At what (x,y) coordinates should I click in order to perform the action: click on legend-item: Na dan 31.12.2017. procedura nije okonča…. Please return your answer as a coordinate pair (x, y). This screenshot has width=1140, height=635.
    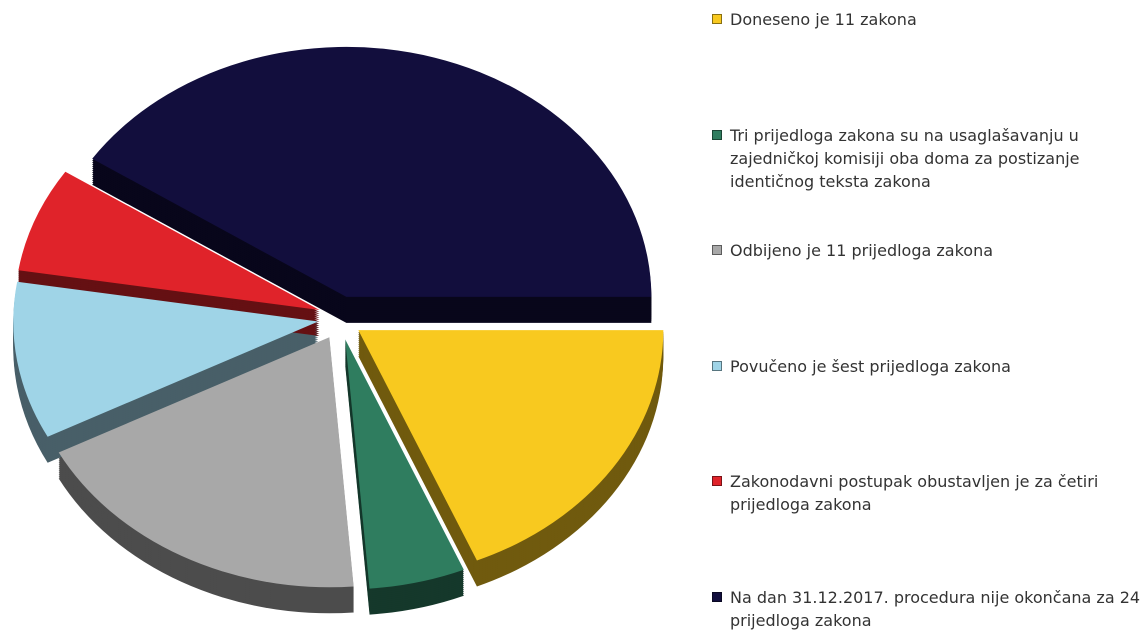
    Looking at the image, I should click on (926, 609).